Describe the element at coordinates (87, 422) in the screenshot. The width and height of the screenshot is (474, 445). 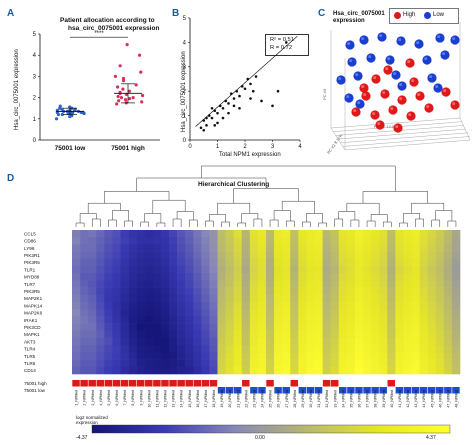
I see `scale-label-line2: expression` at that location.